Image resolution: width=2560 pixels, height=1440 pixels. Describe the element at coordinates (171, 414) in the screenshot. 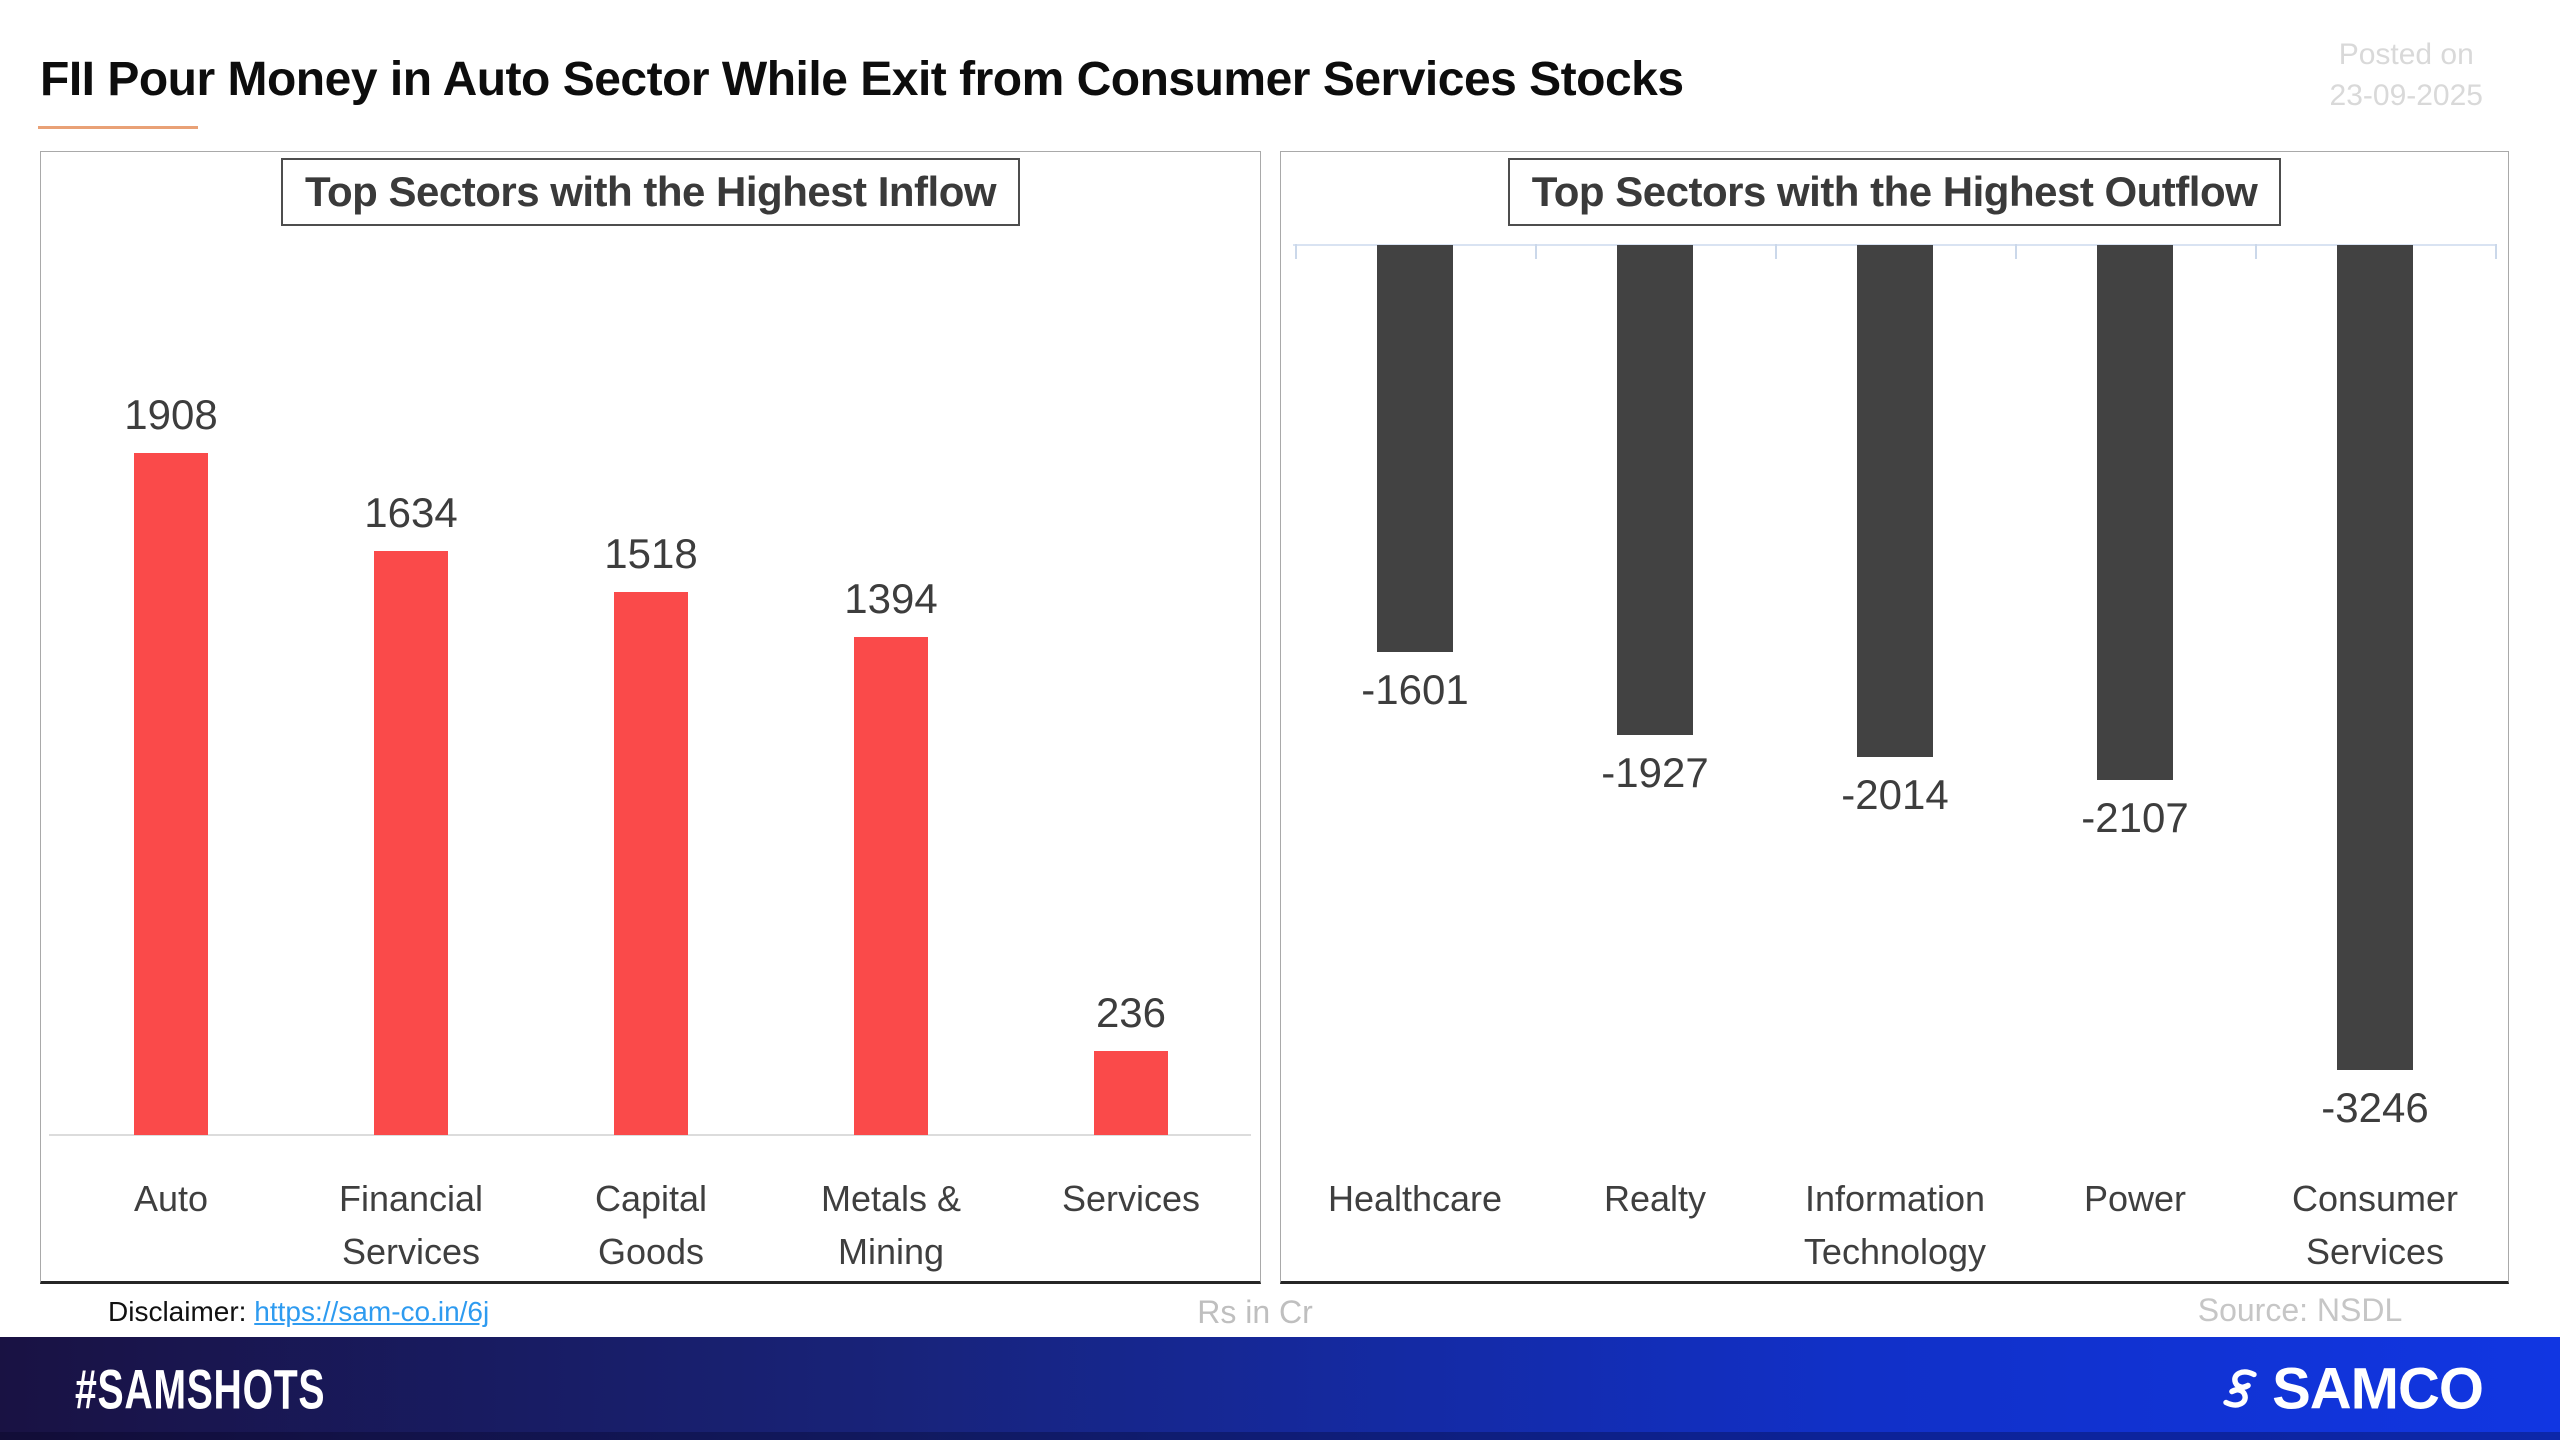

I see `value-label-auto: 1908` at that location.